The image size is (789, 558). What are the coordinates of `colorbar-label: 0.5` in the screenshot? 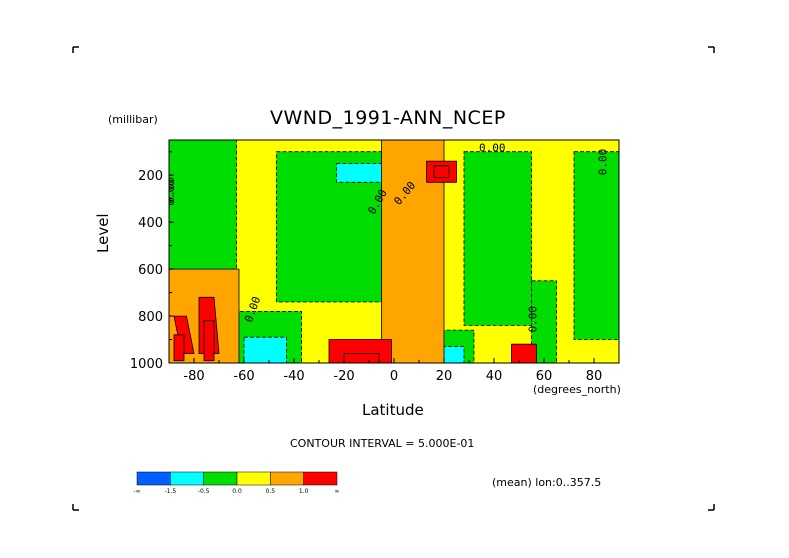 It's located at (271, 491).